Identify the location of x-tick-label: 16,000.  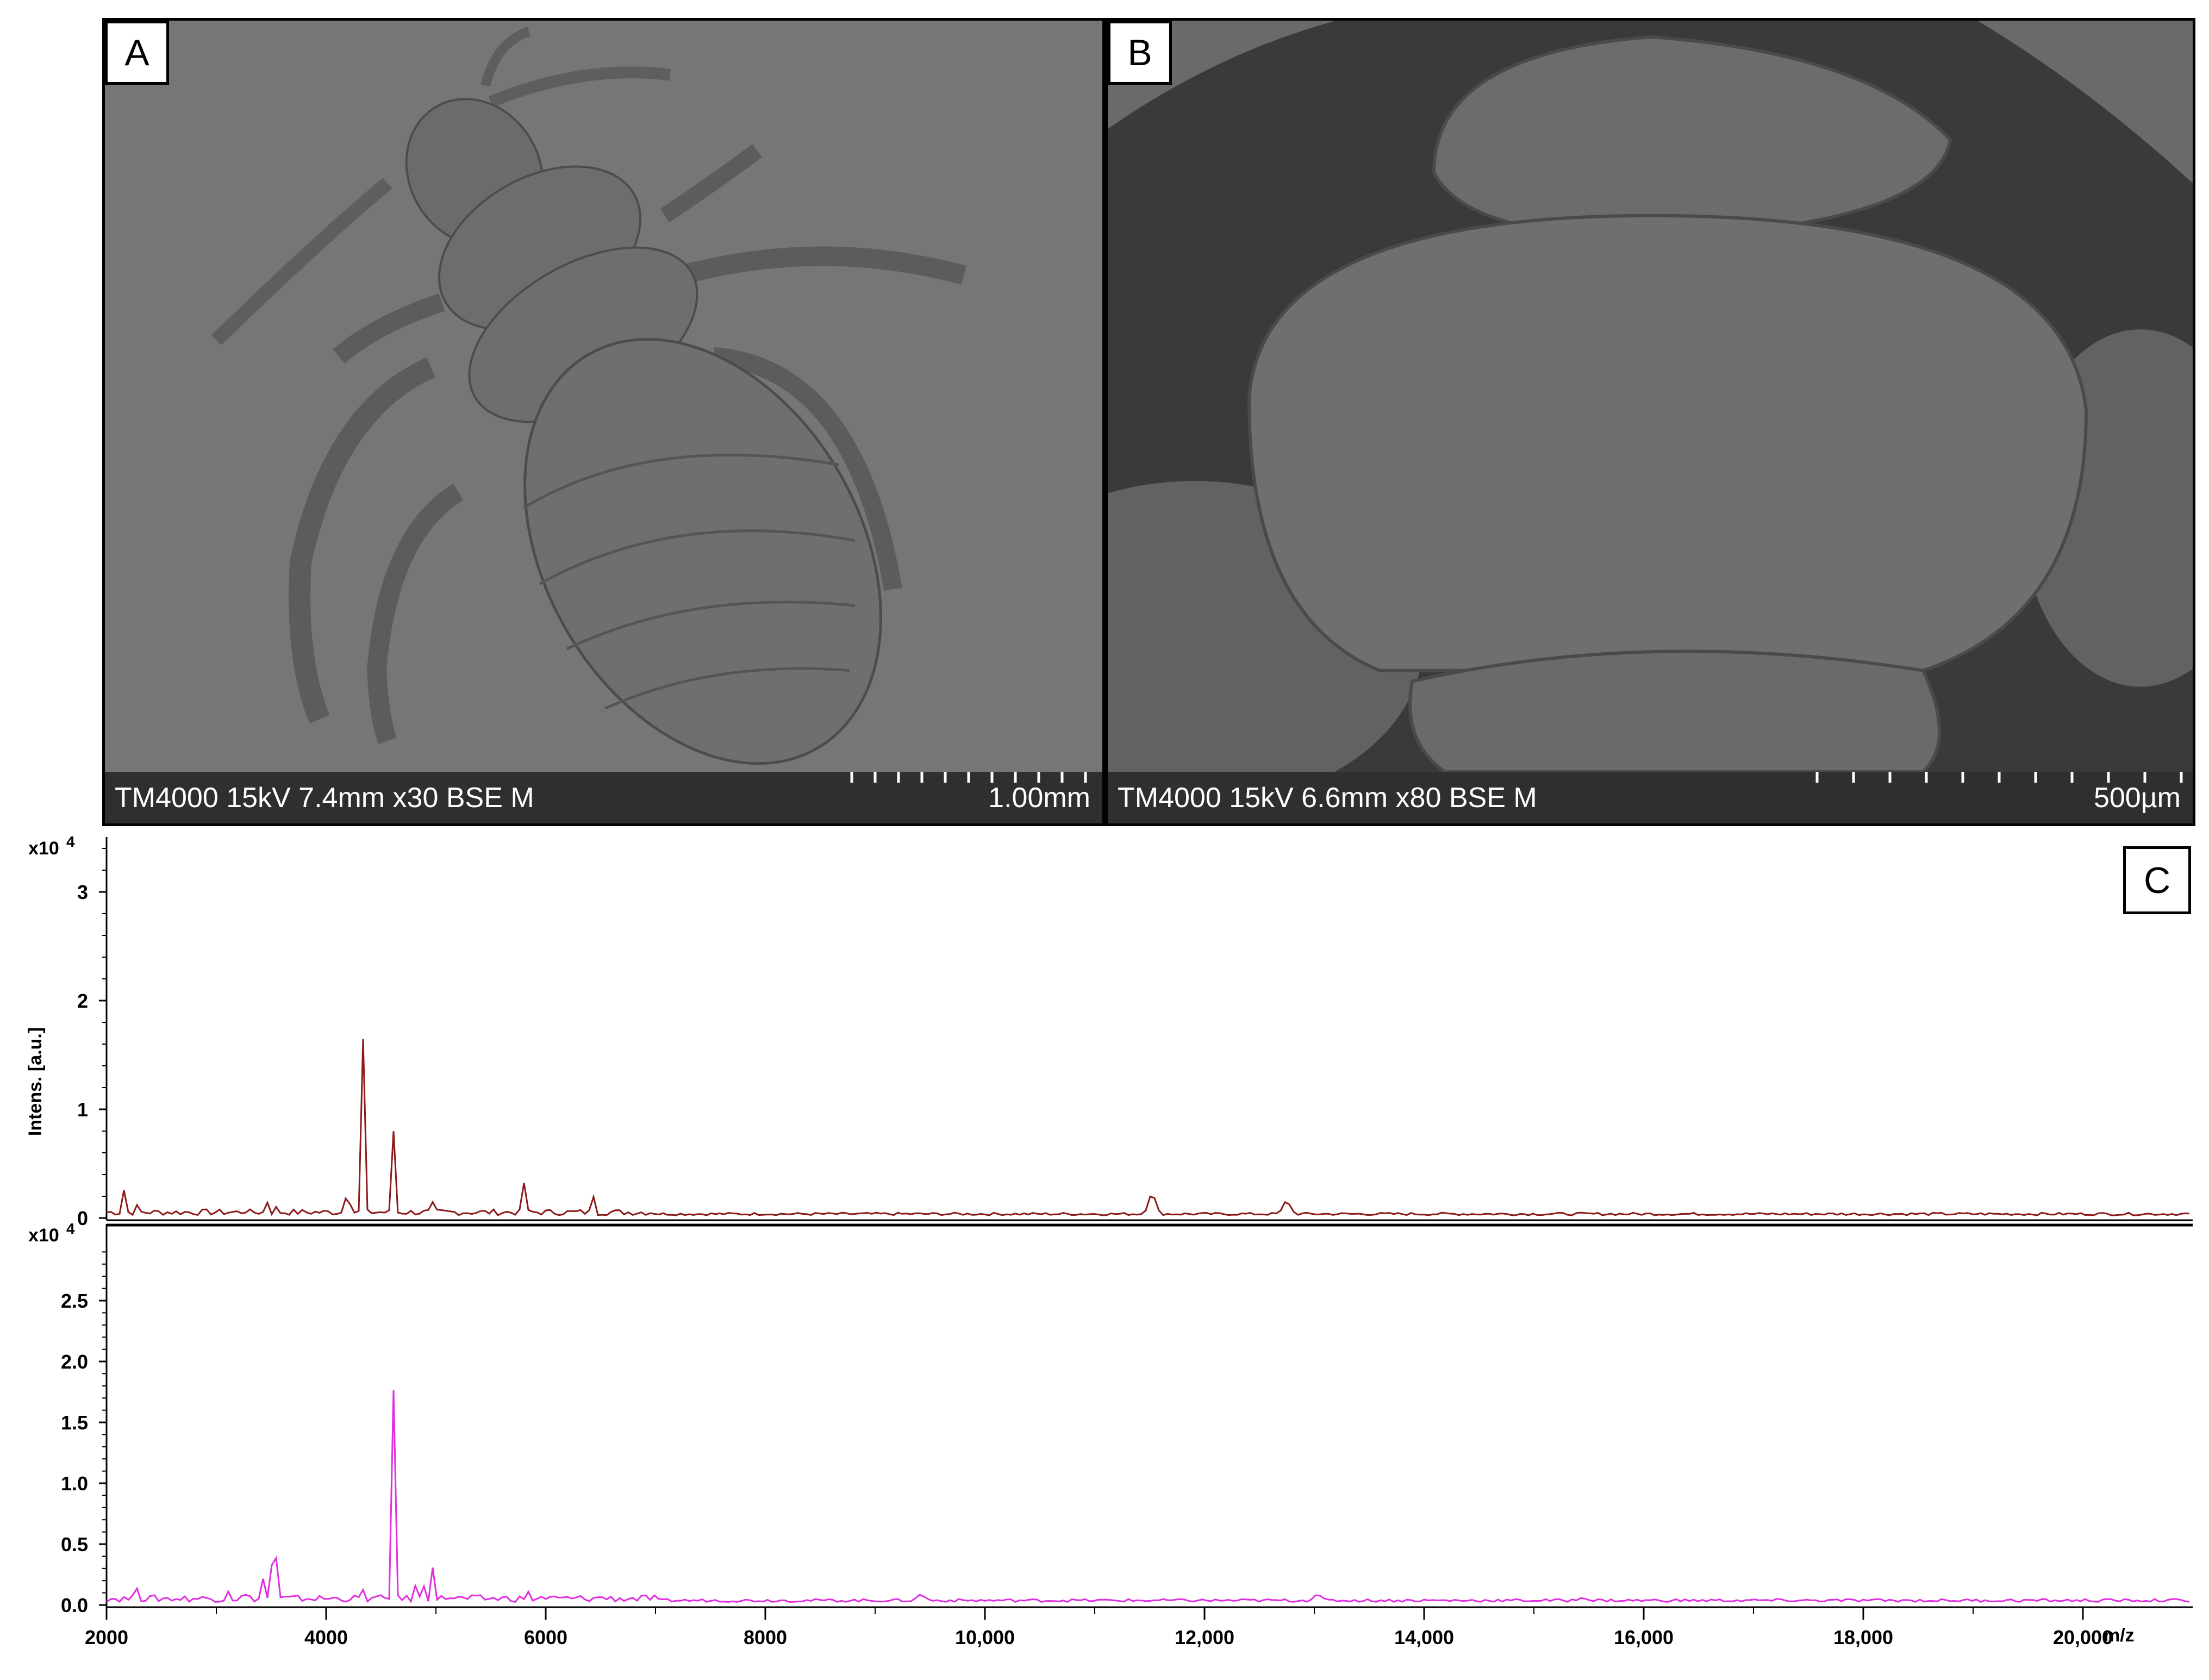
(1644, 1637).